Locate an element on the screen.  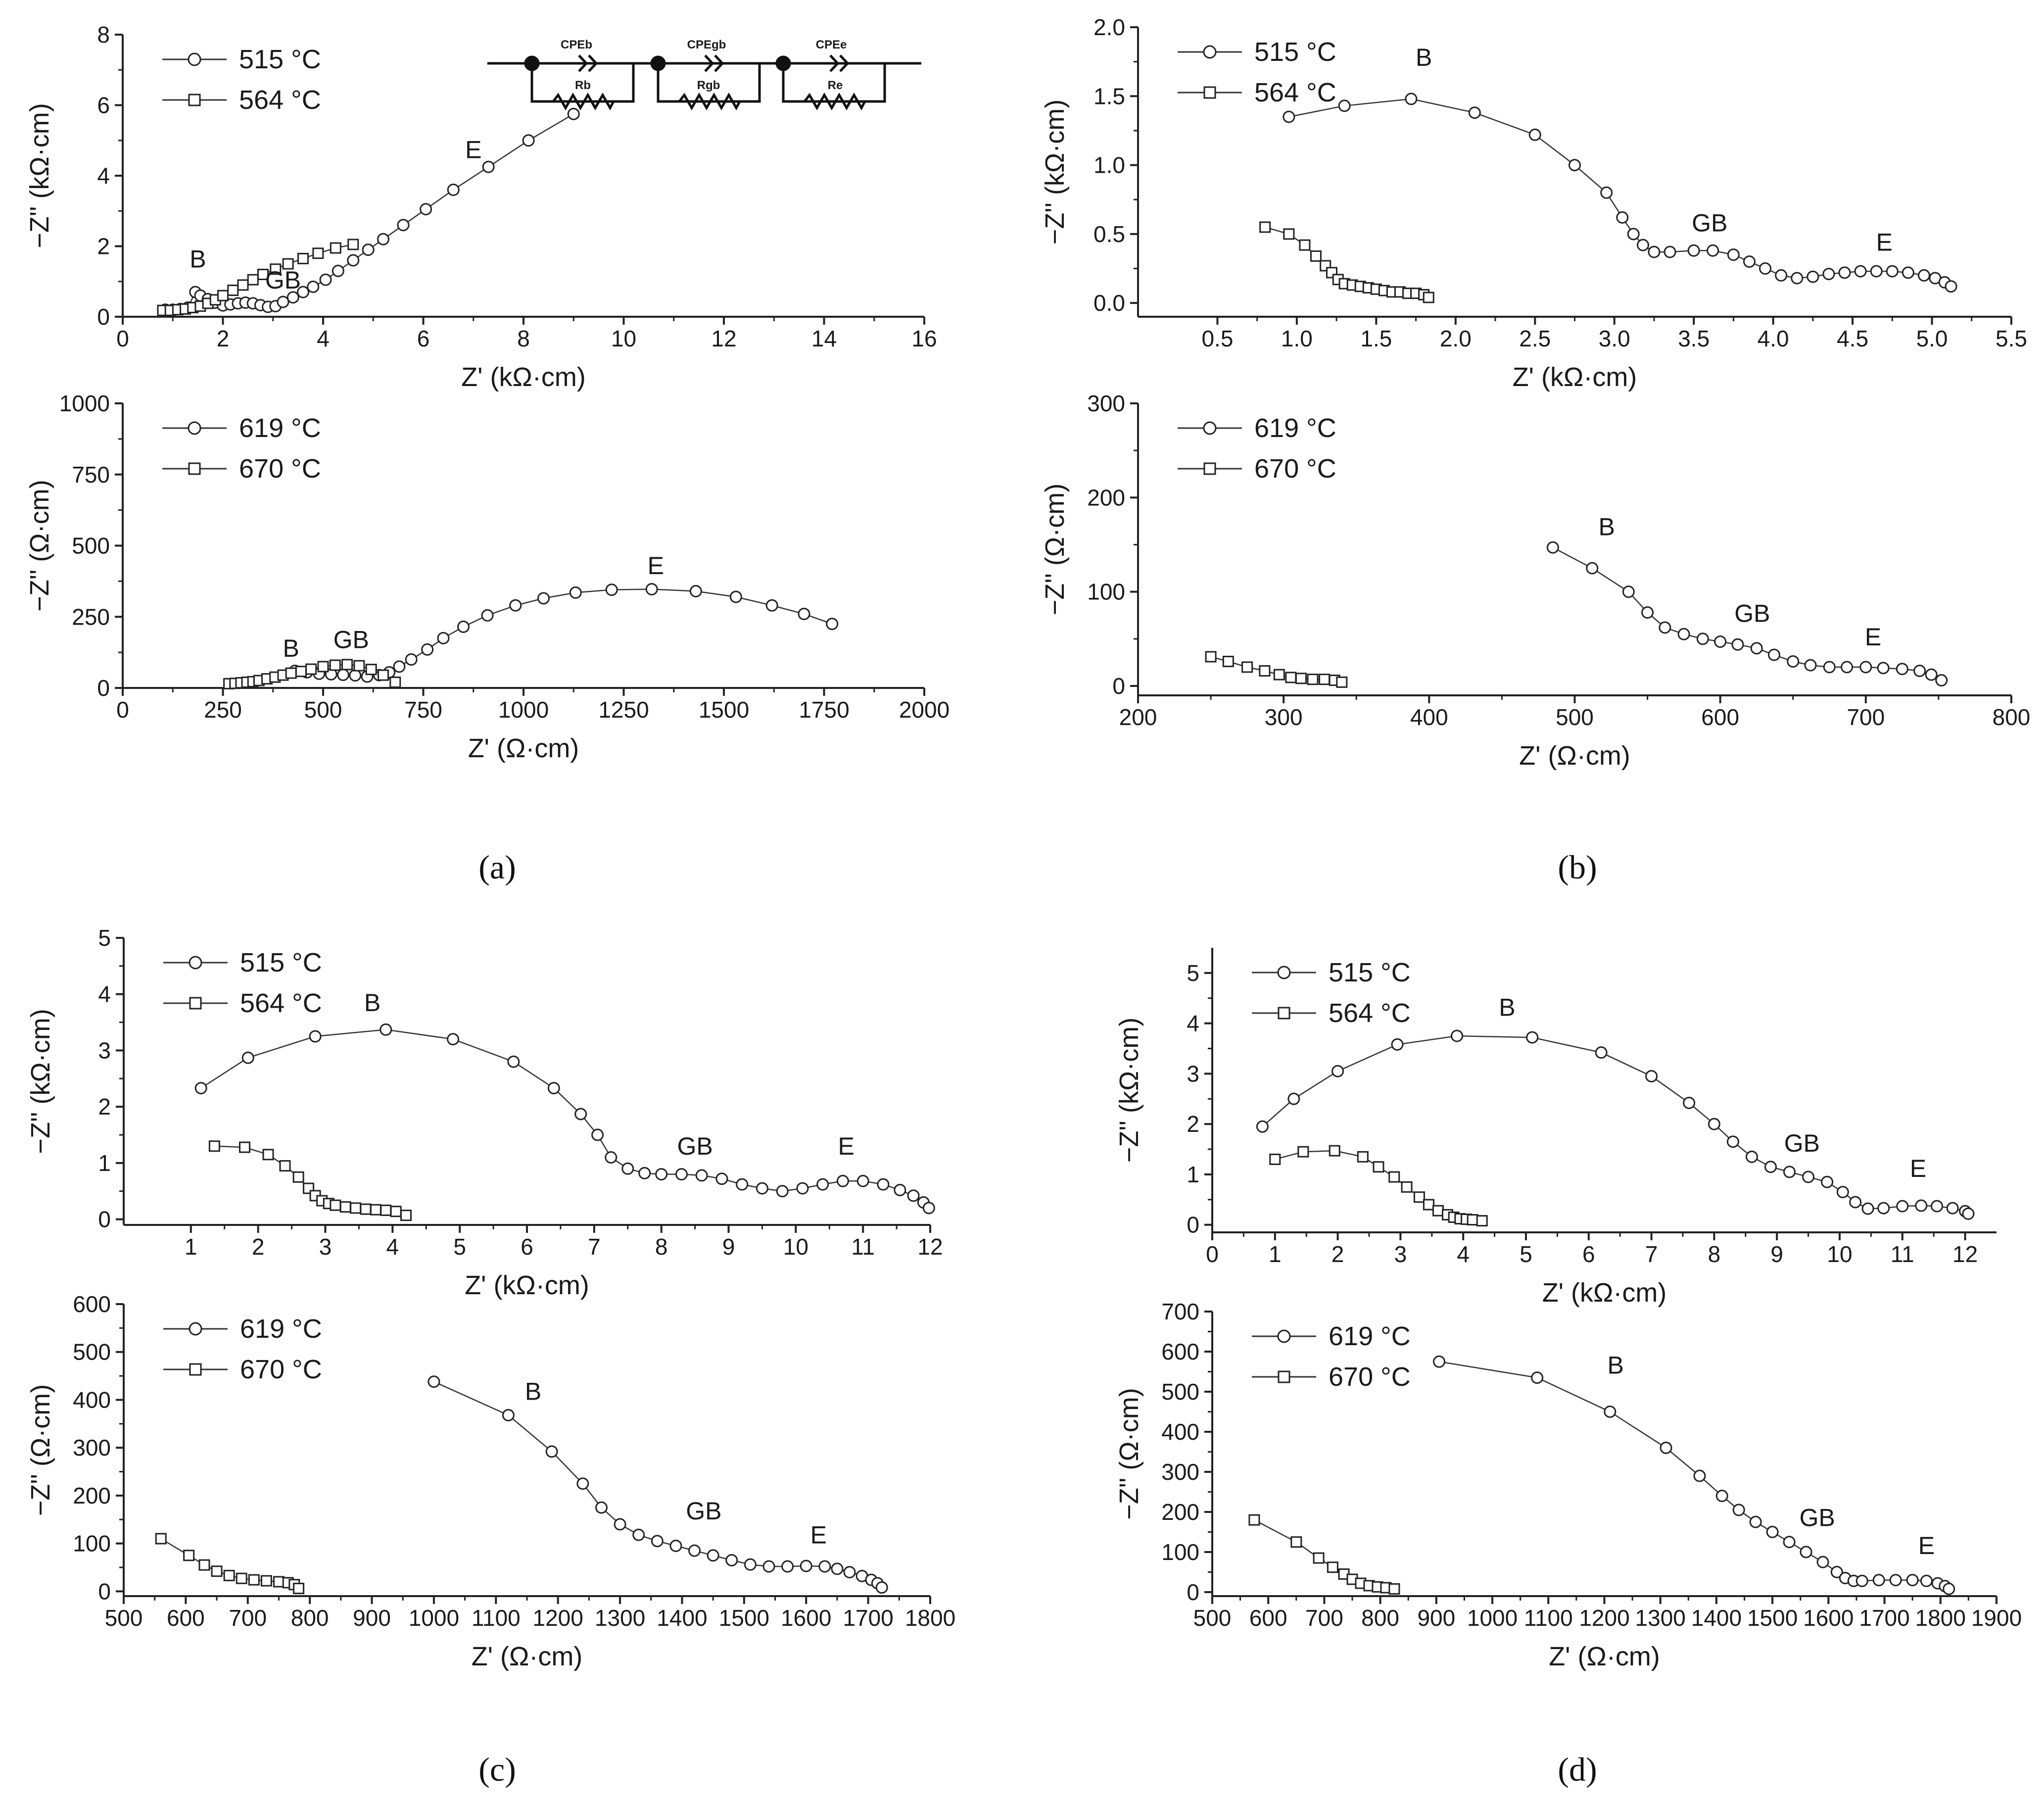
annotation-label: B is located at coordinates (1424, 57).